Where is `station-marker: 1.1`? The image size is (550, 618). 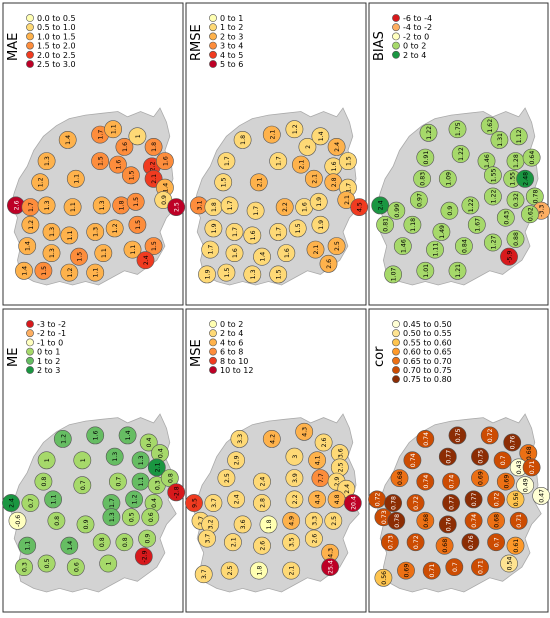
station-marker: 1.1 is located at coordinates (132, 249).